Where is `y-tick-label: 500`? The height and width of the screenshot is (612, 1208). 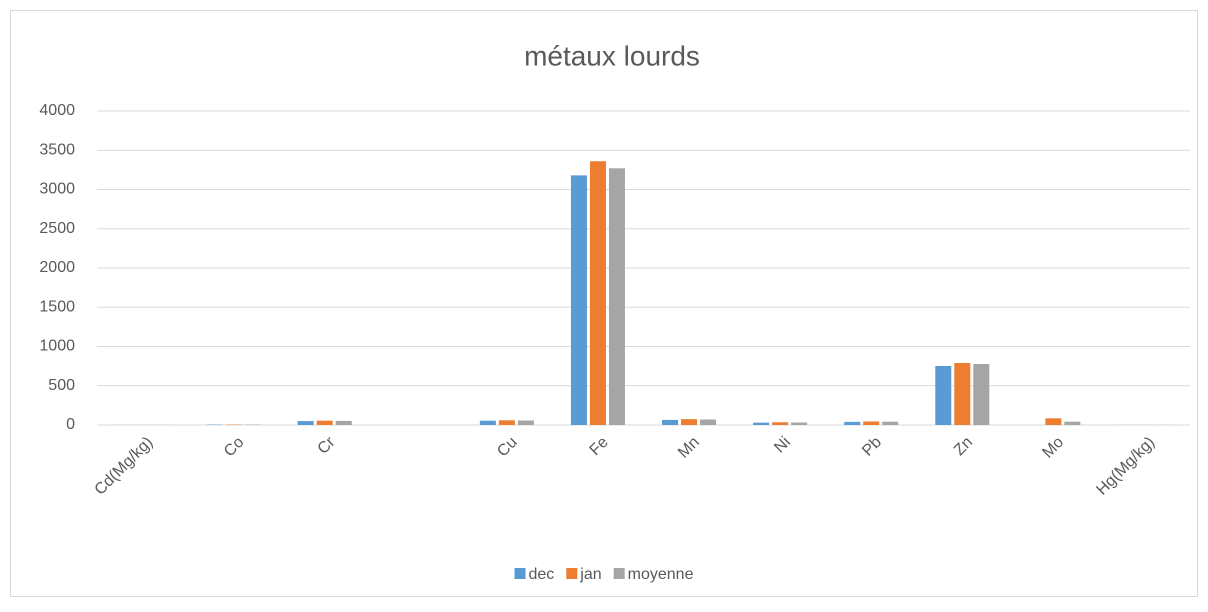 y-tick-label: 500 is located at coordinates (61, 385).